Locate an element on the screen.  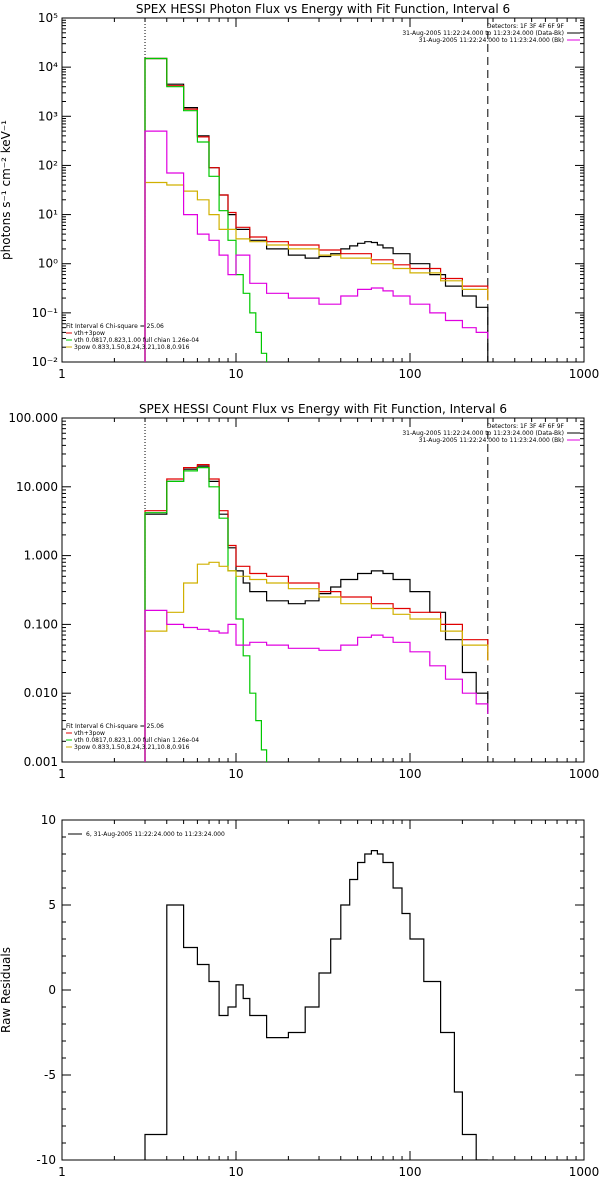
y-tick-label: 0.100 is located at coordinates (41, 624).